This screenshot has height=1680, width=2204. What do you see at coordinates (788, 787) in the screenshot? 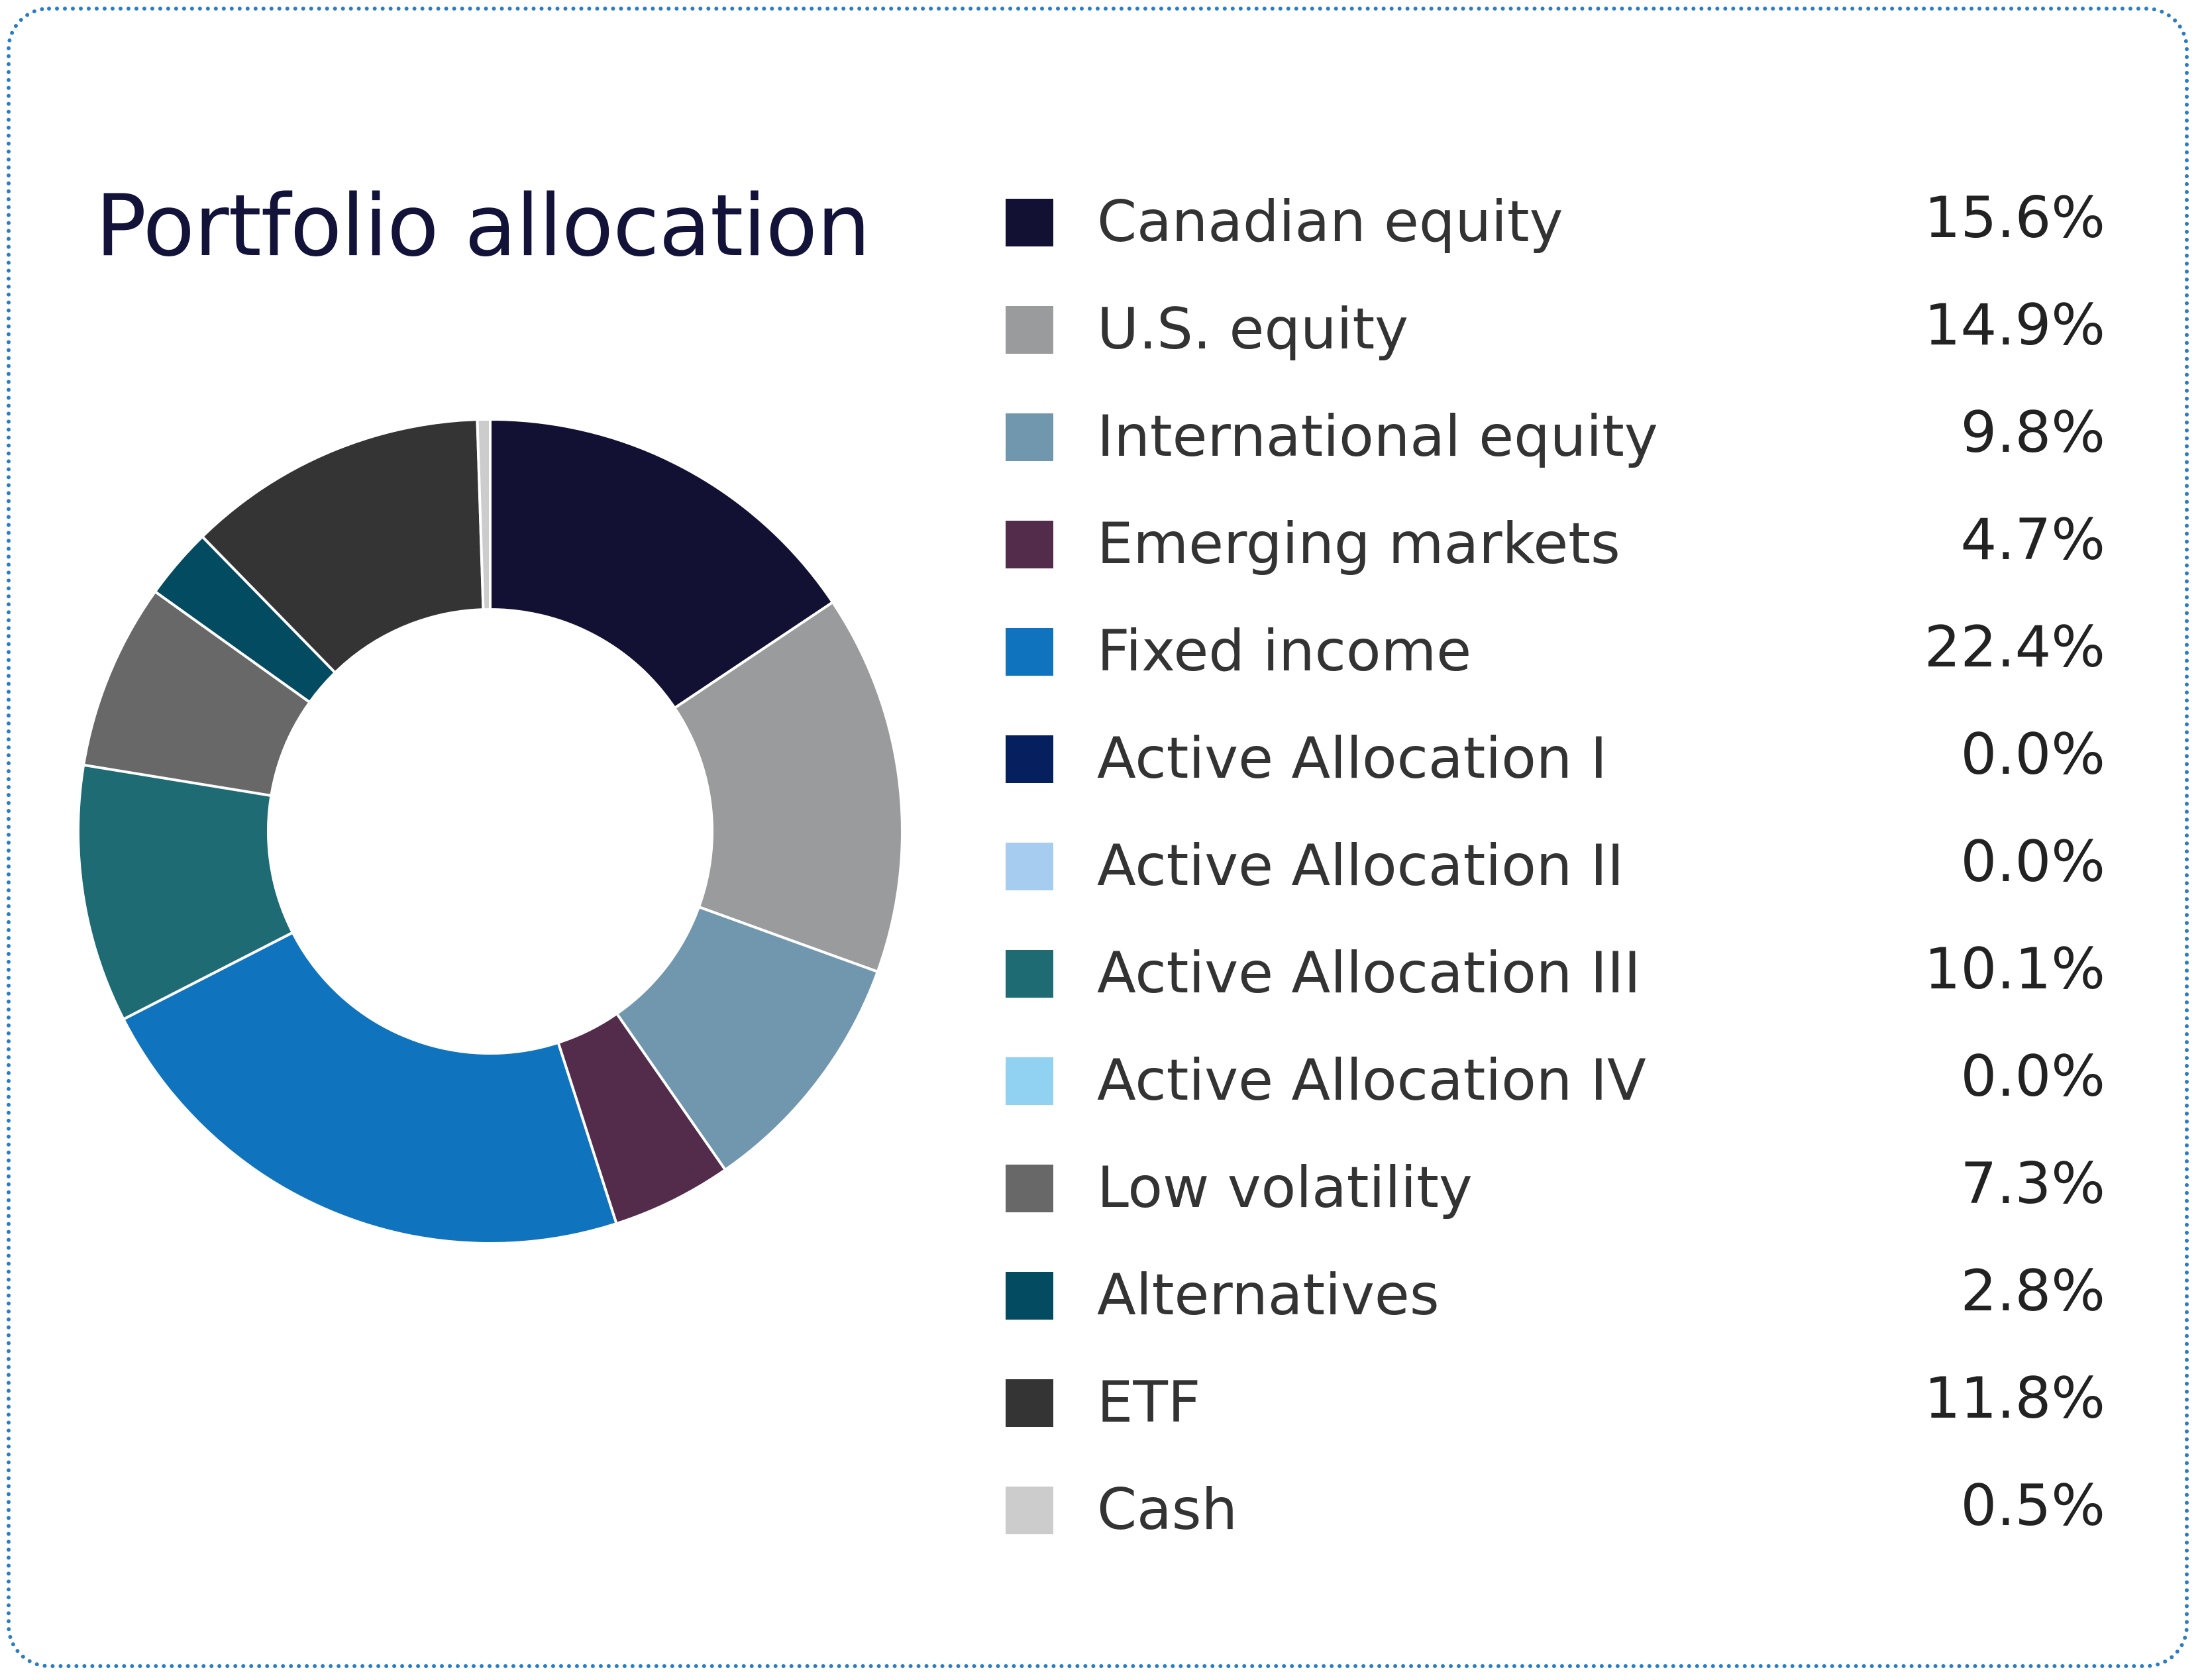
I see `donut-slice-u-s-equity` at bounding box center [788, 787].